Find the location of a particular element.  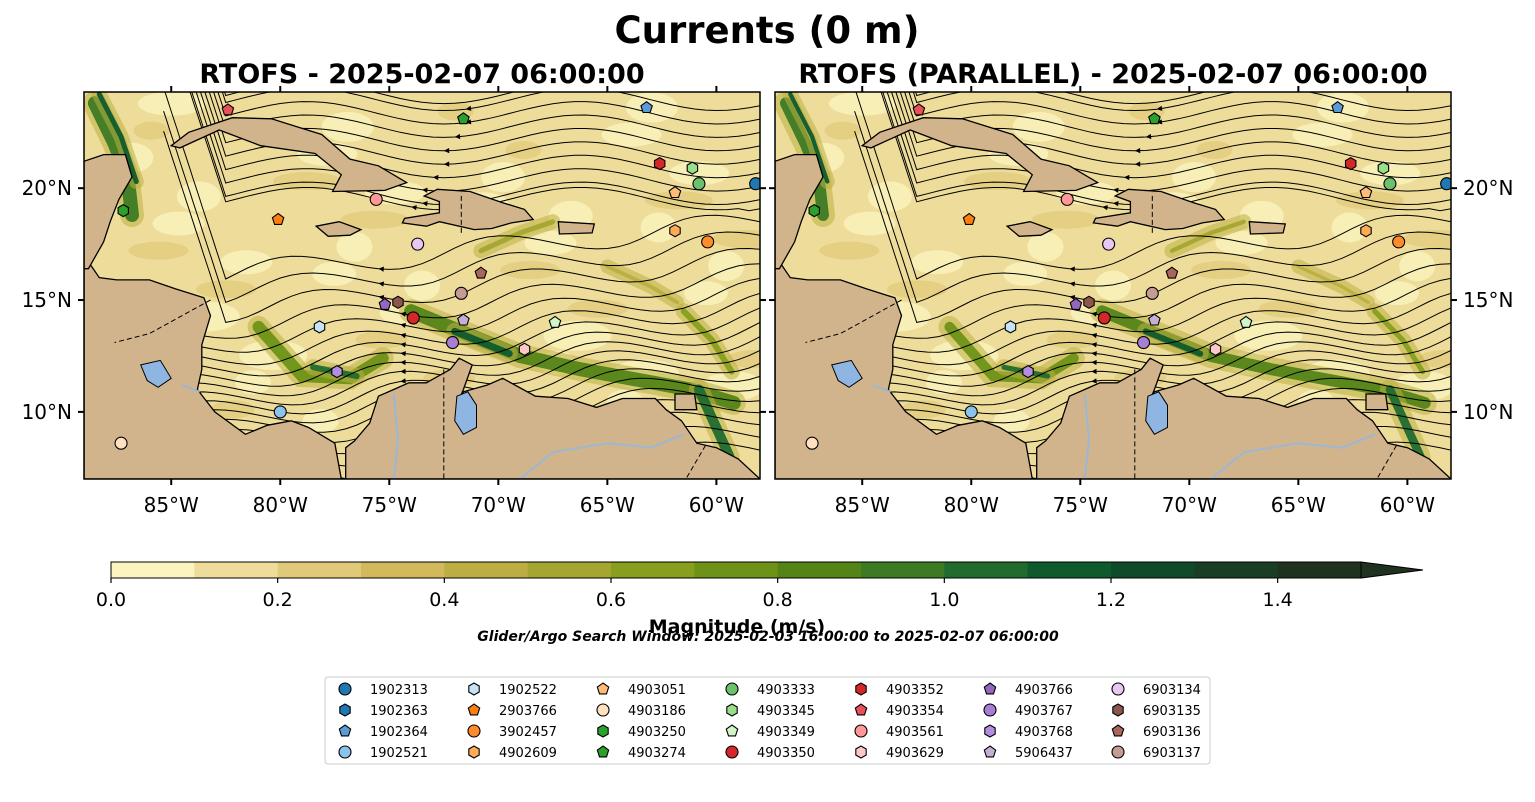

land-trinidad is located at coordinates (686, 402).